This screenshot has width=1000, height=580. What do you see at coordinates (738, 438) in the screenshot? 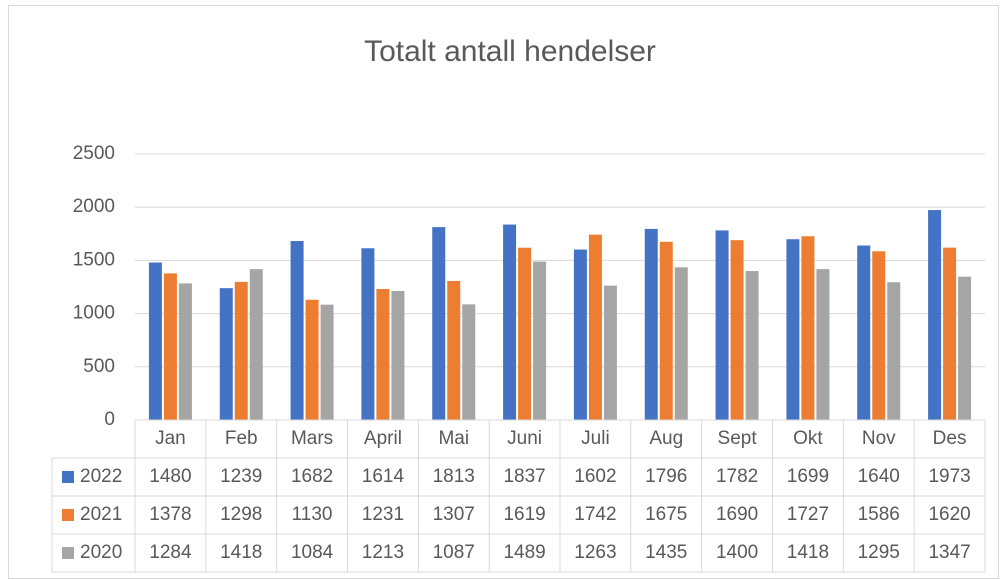
I see `x-tick-label: Sept` at bounding box center [738, 438].